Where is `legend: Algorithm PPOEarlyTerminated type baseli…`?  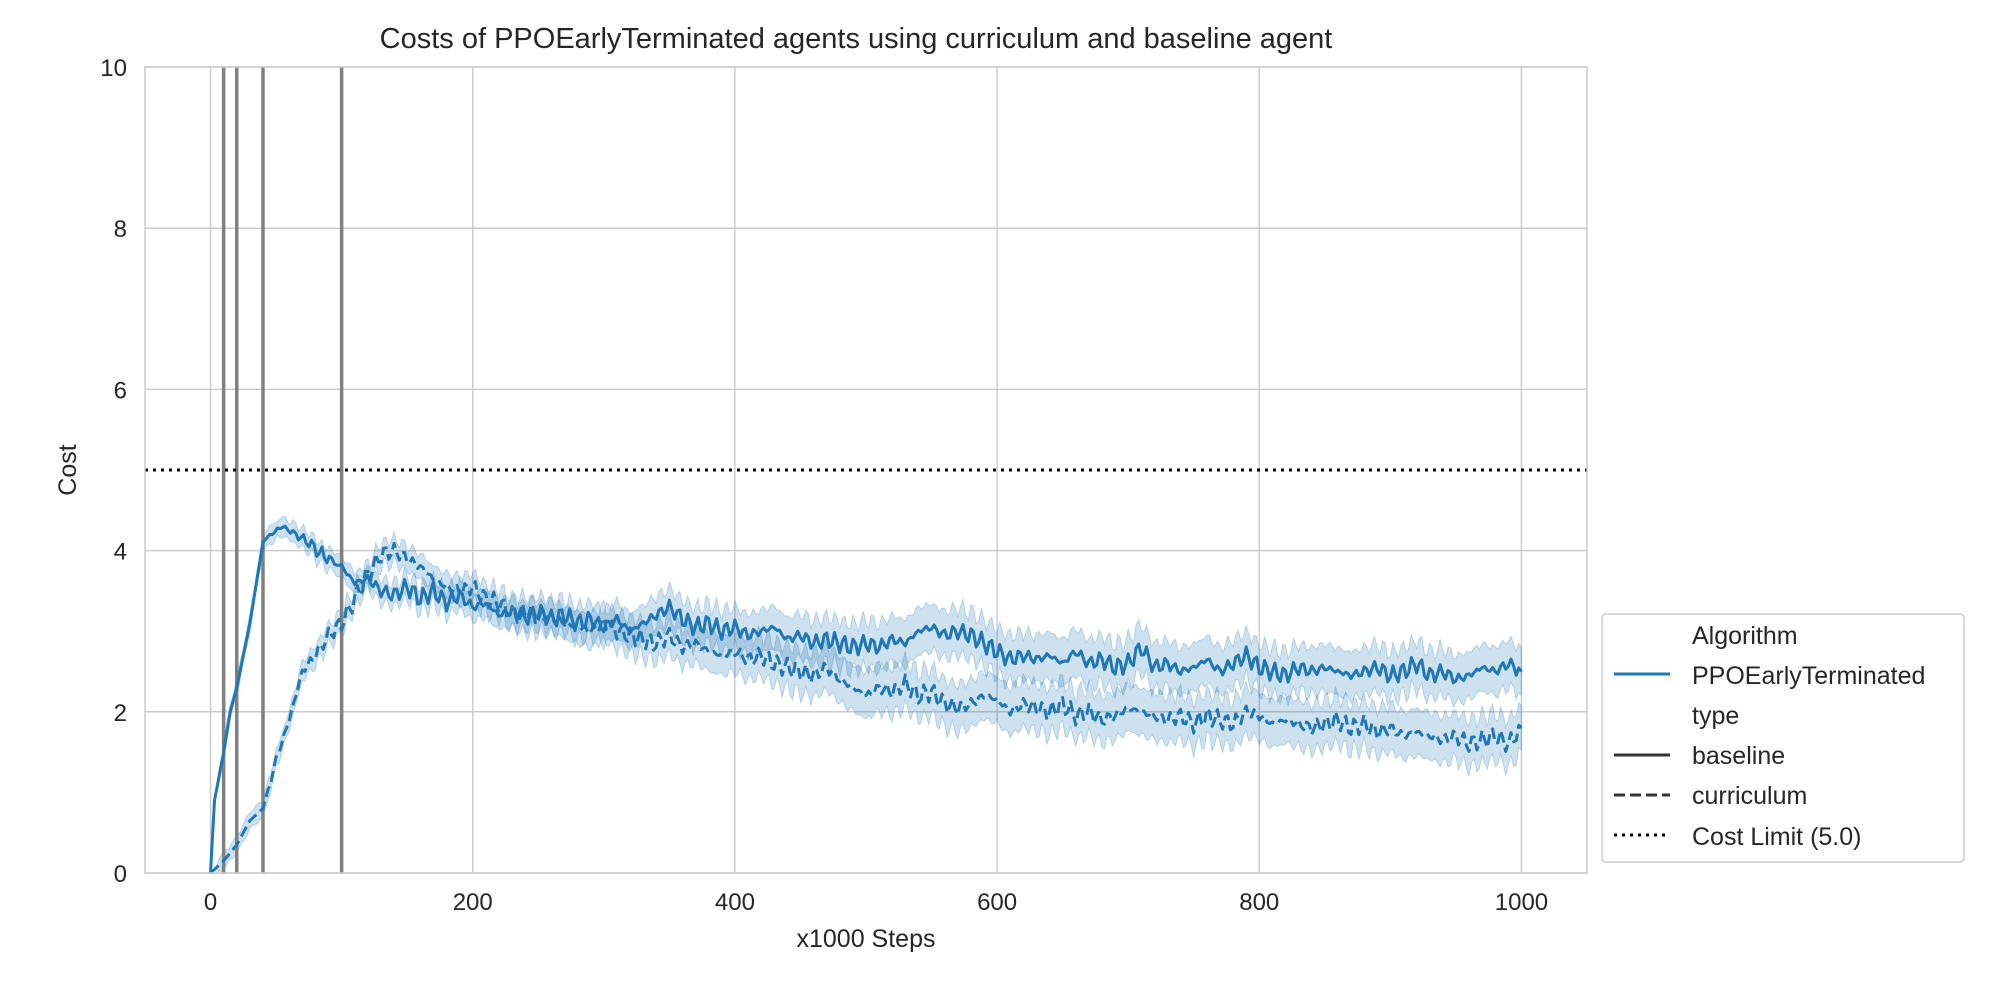
legend: Algorithm PPOEarlyTerminated type baseli… is located at coordinates (1783, 738).